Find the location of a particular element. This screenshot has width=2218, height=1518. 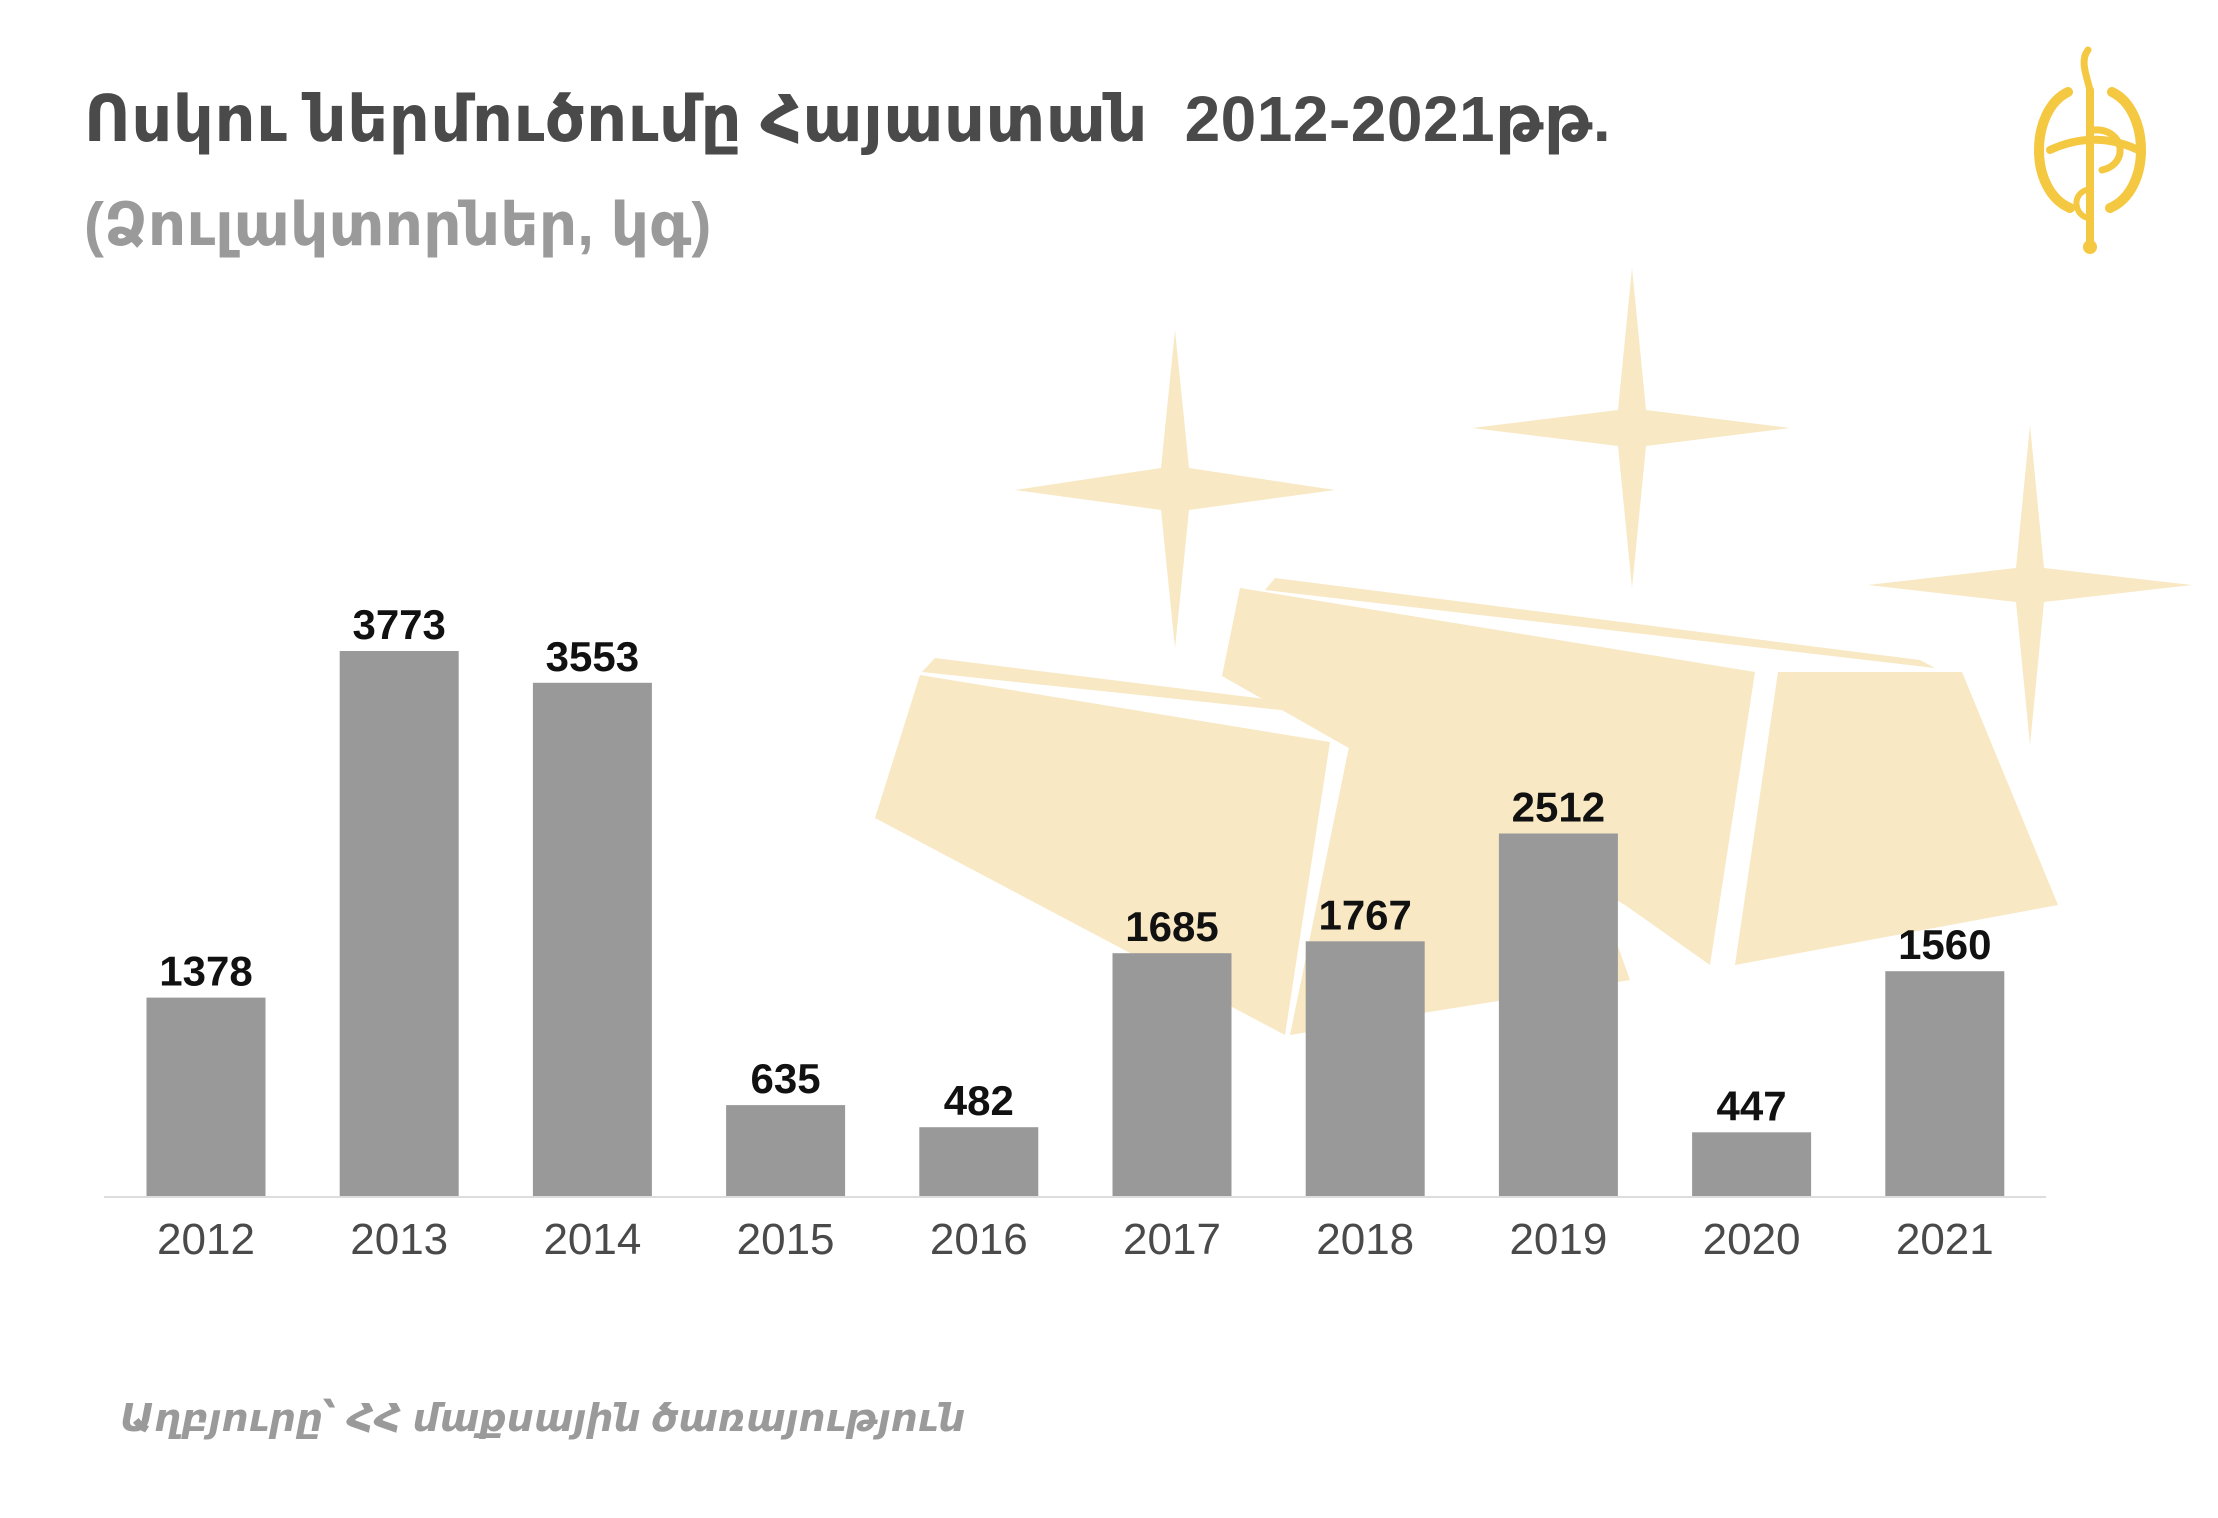

x-tick-label-2021: 2021 is located at coordinates (1945, 1239).